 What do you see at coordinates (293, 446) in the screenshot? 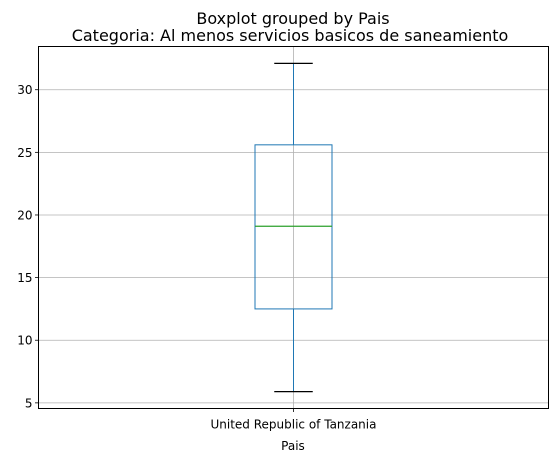
I see `x-axis-label: Pais` at bounding box center [293, 446].